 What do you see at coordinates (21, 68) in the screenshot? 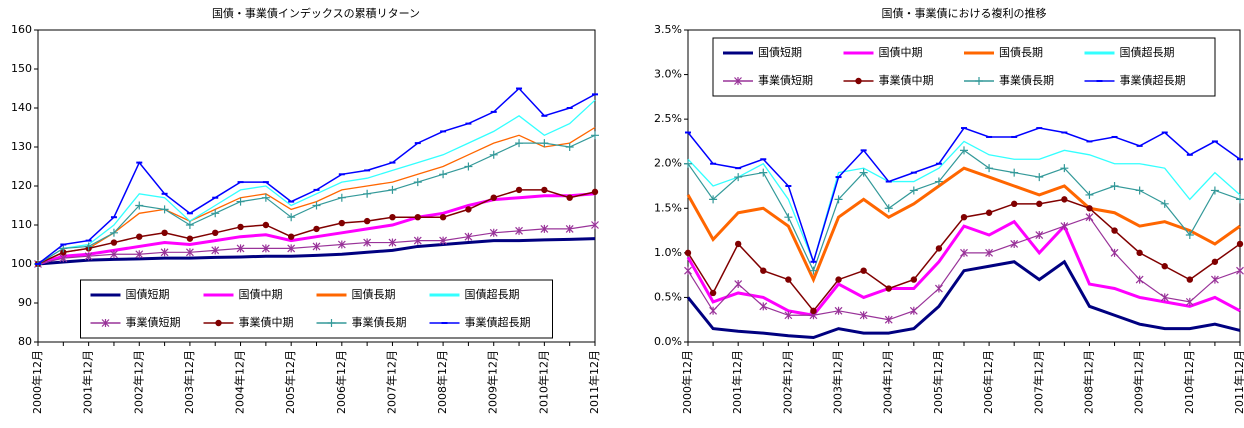
I see `y-tick-label: 150` at bounding box center [21, 68].